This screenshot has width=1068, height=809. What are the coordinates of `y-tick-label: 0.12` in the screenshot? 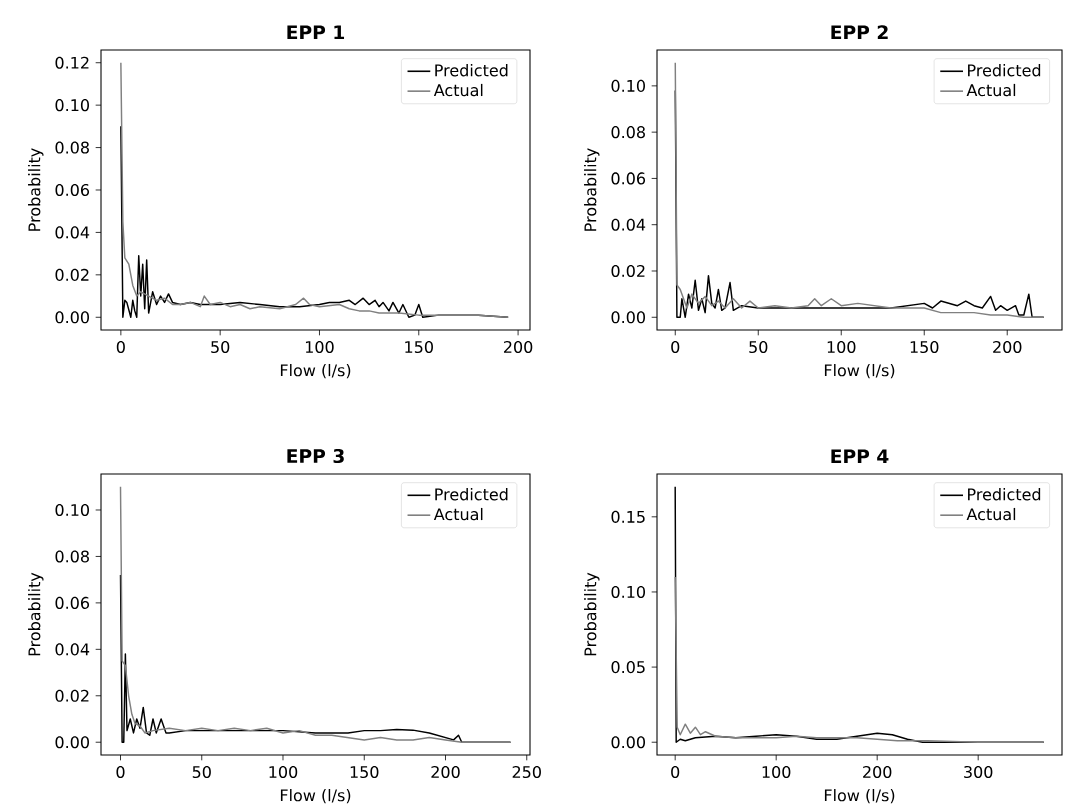 It's located at (72, 62).